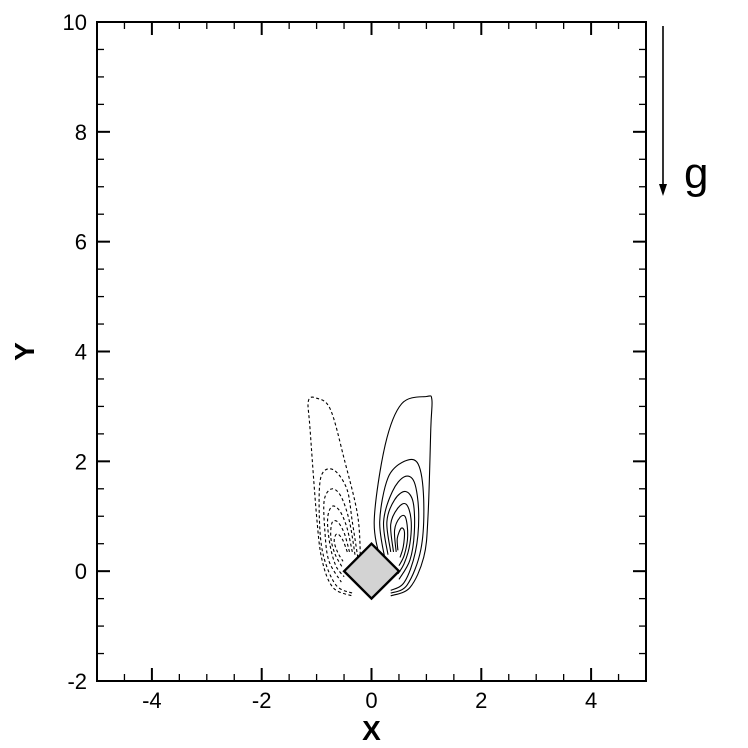 The height and width of the screenshot is (748, 748). What do you see at coordinates (262, 700) in the screenshot?
I see `x-tick-label: -2` at bounding box center [262, 700].